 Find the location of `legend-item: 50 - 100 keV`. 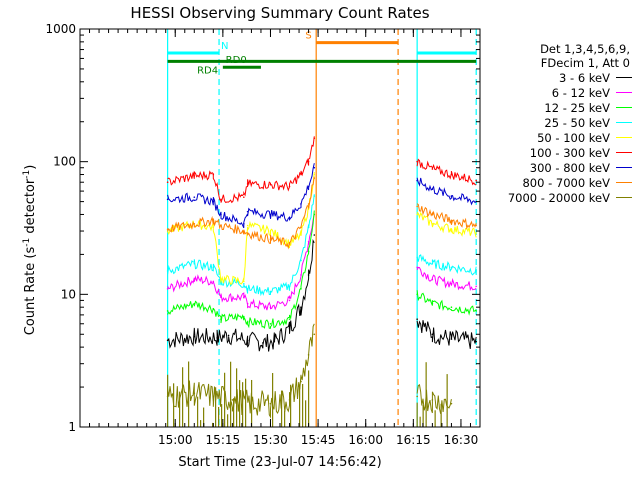

legend-item: 50 - 100 keV is located at coordinates (561, 137).